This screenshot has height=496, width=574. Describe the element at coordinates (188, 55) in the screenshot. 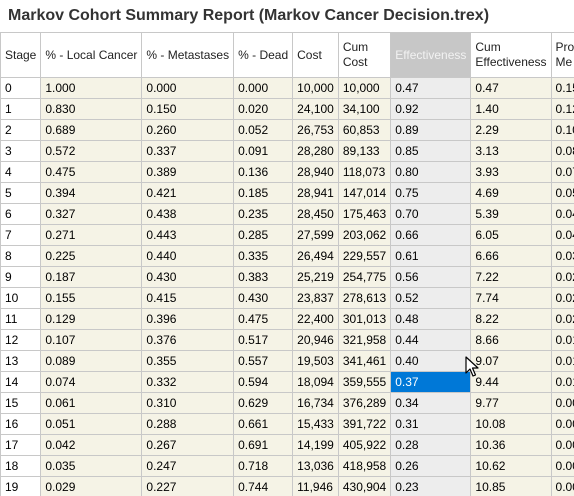

I see `column-header: % - Metastases` at that location.